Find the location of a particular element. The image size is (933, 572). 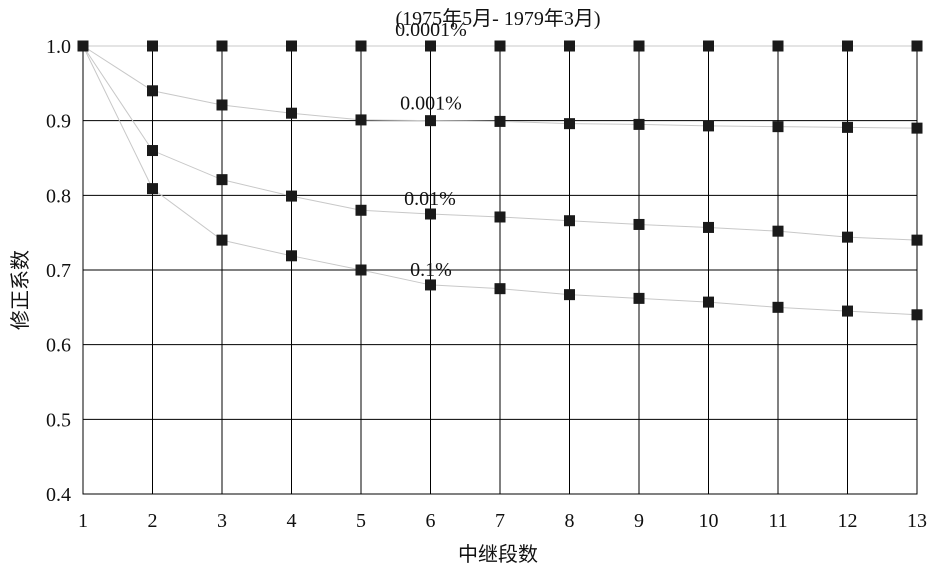

y-tick-label: 0.4 is located at coordinates (58, 495).